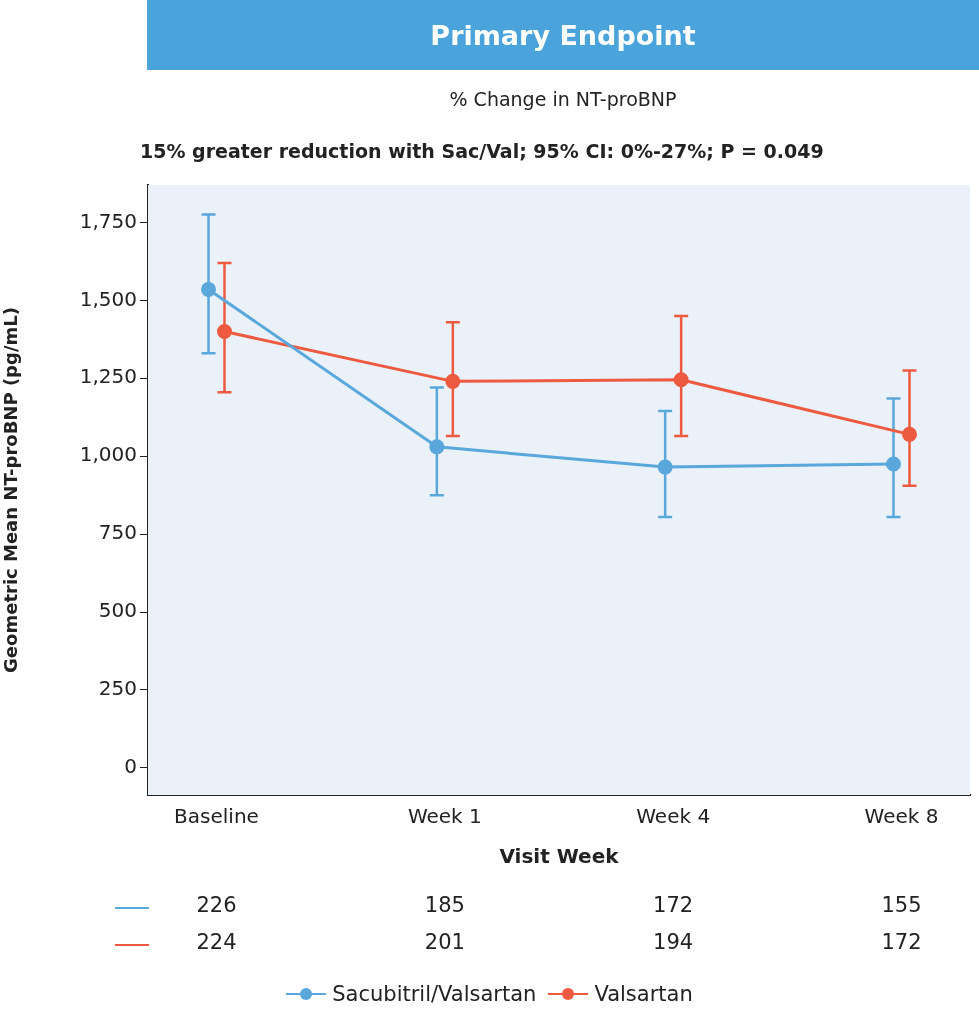 This screenshot has height=1009, width=979. Describe the element at coordinates (434, 994) in the screenshot. I see `legend-label: Sacubitril/Valsartan` at that location.